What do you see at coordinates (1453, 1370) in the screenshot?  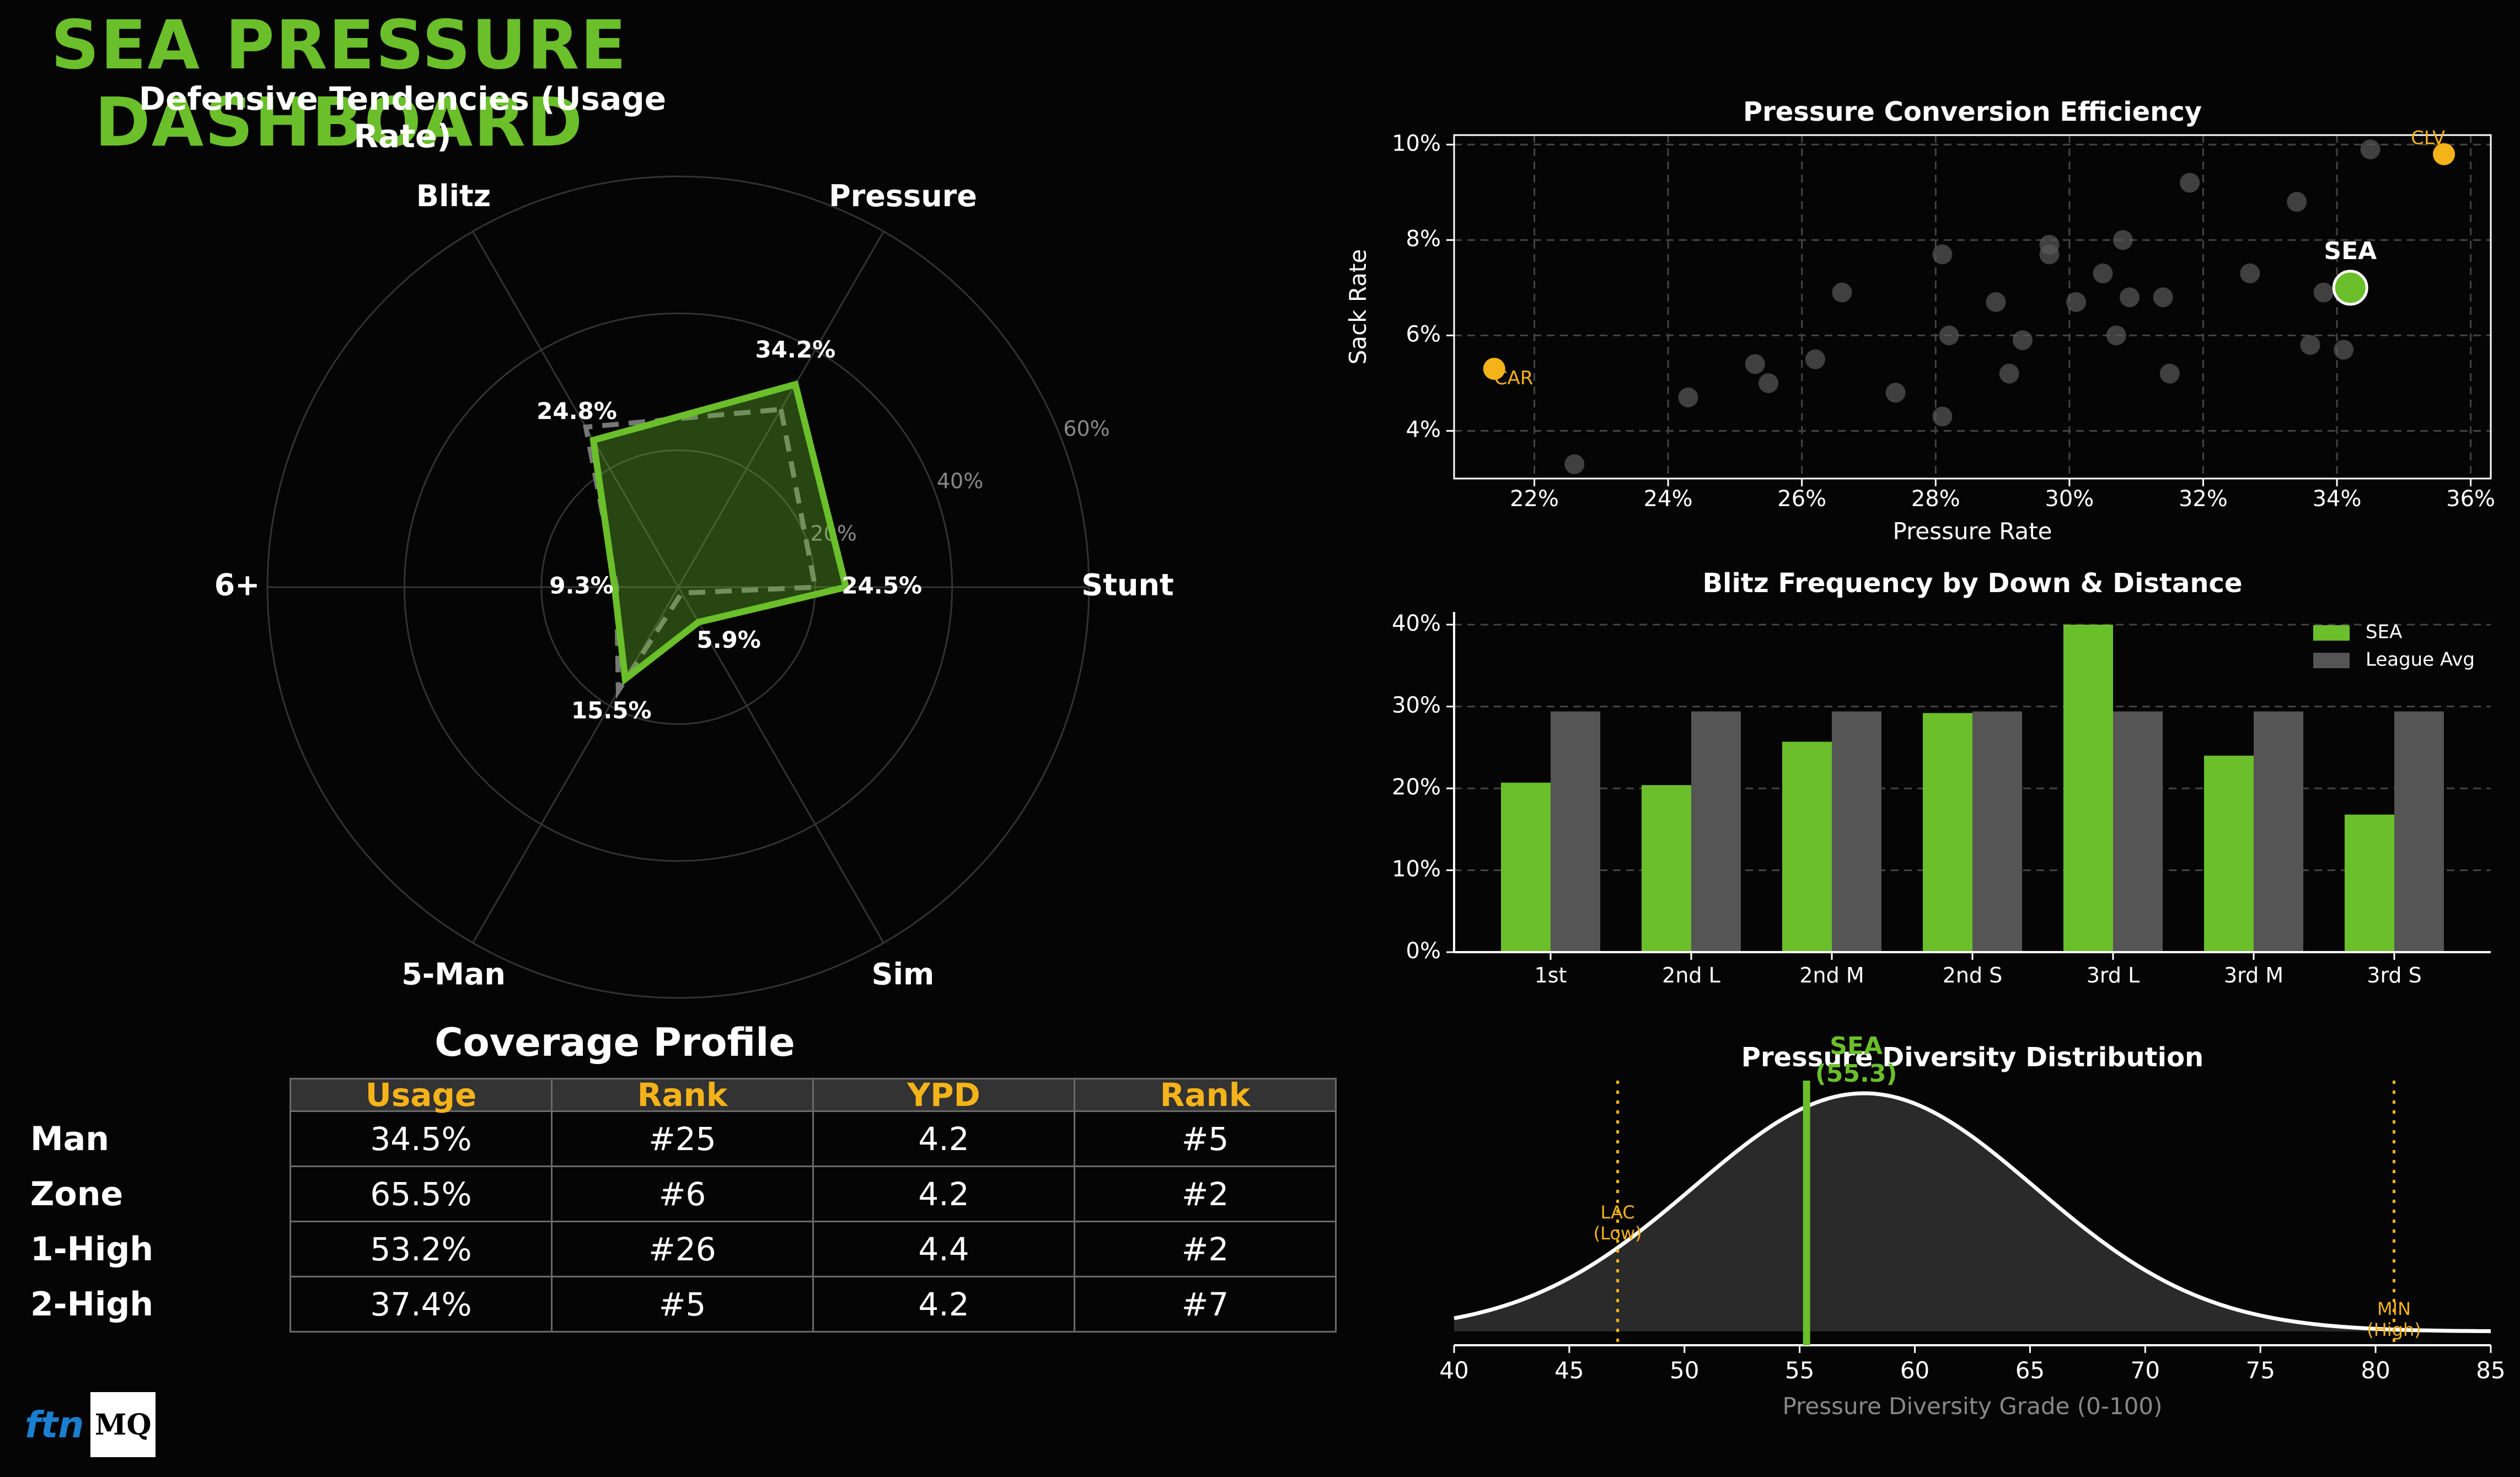 I see `density-xtick-label: 40` at bounding box center [1453, 1370].